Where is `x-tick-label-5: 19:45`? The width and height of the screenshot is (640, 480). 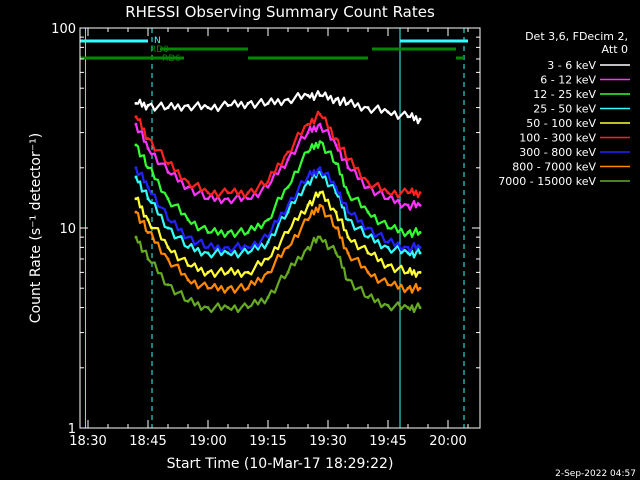
x-tick-label-5: 19:45 is located at coordinates (387, 441).